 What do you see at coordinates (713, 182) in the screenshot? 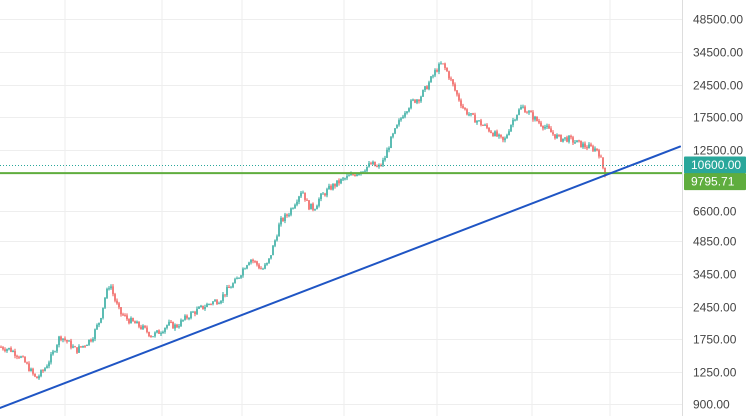
I see `price-tag-label: 9795.71` at bounding box center [713, 182].